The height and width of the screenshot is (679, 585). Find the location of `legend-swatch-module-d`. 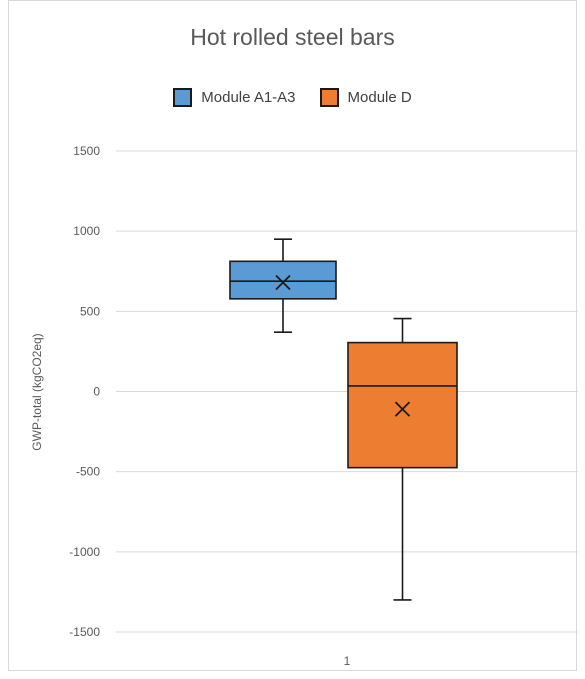

legend-swatch-module-d is located at coordinates (329, 97).